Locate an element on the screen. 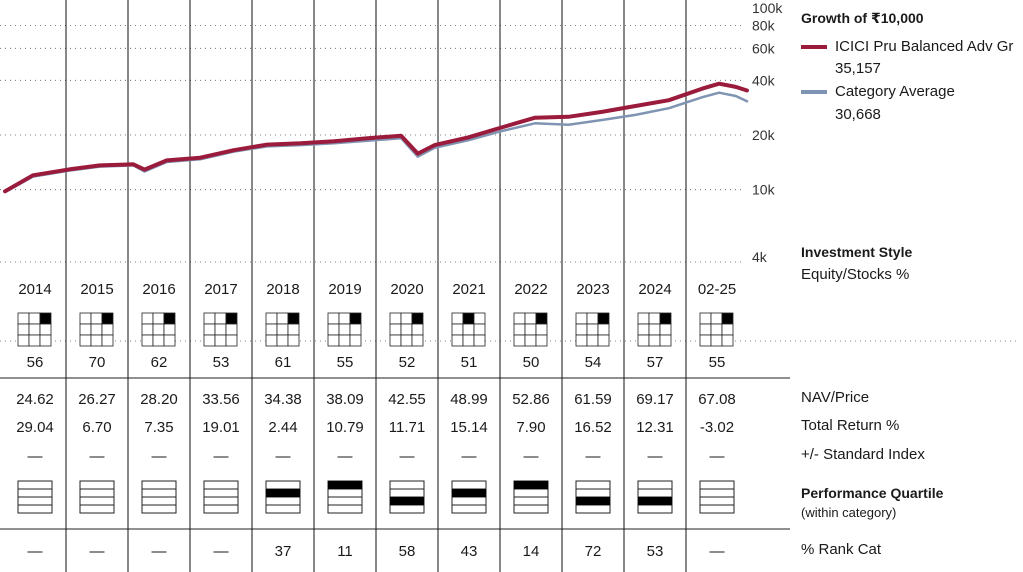 This screenshot has height=572, width=1023. rank-value: 43 is located at coordinates (469, 551).